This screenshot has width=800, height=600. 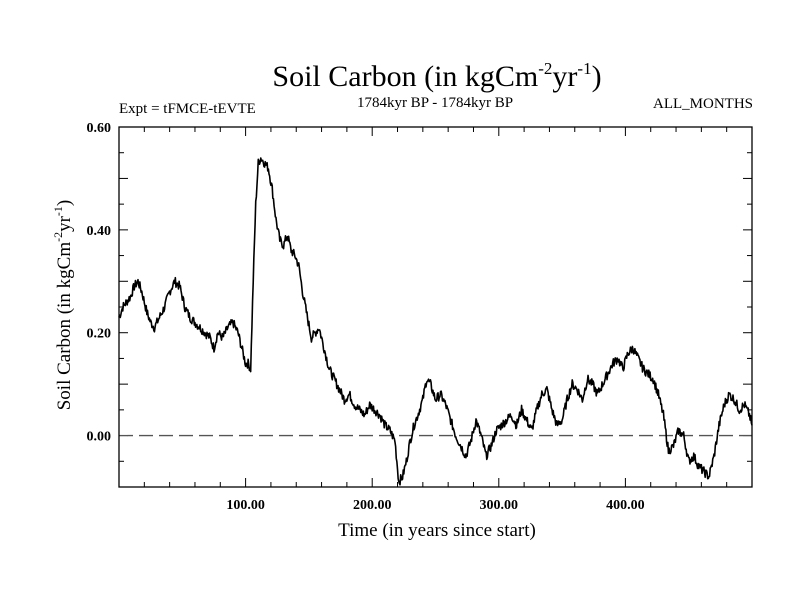 I want to click on y-tick-label: 0.20, so click(x=99, y=334).